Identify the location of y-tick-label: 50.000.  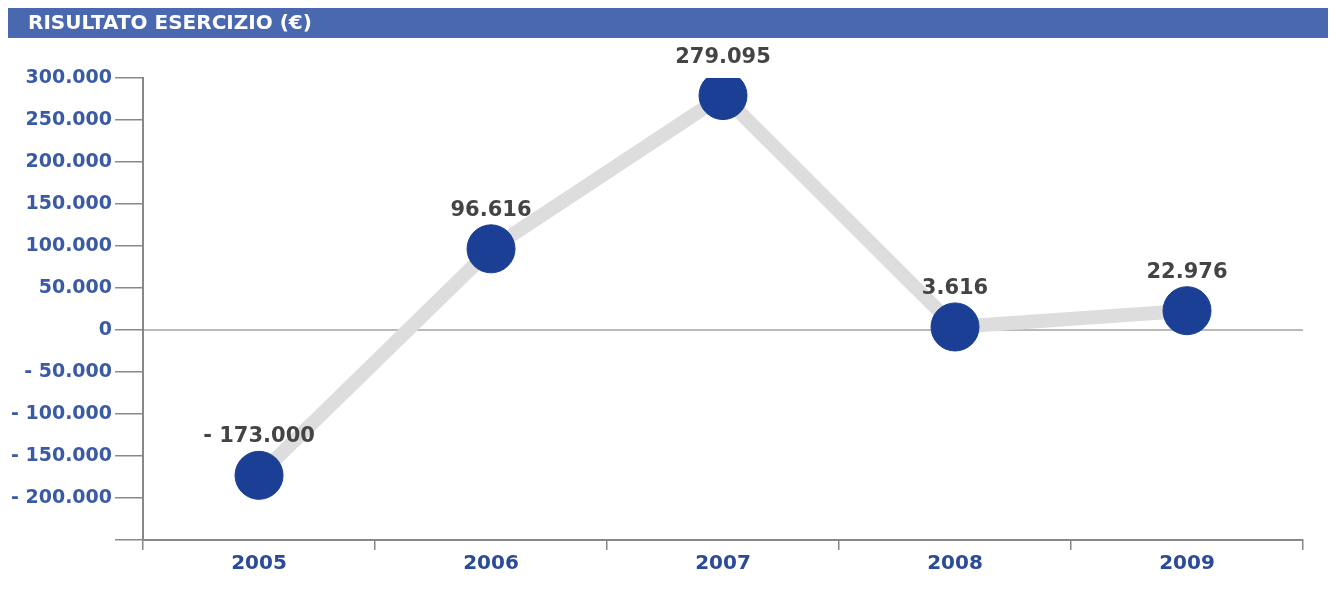
(75, 285).